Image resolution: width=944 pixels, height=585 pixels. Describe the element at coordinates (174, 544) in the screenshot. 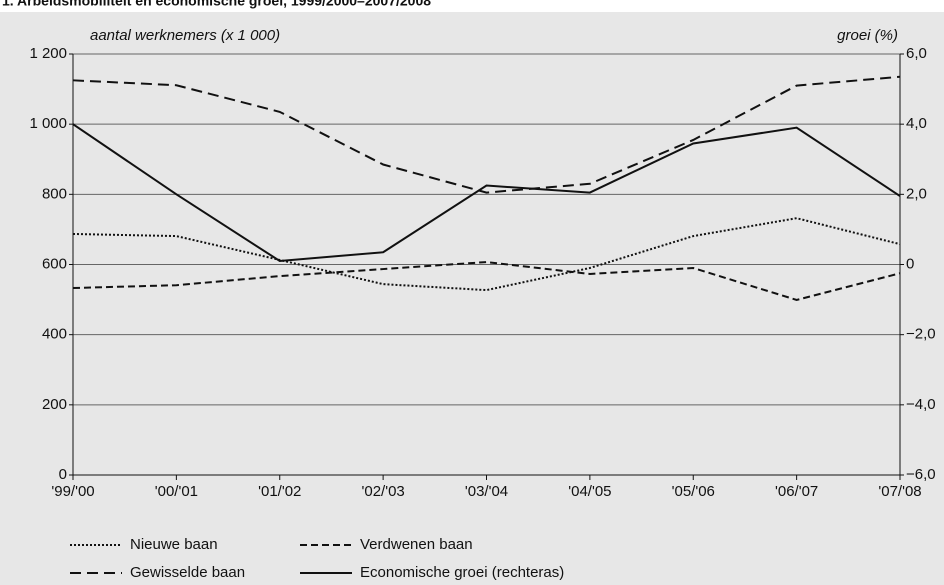

I see `legend-label: Nieuwe baan` at that location.